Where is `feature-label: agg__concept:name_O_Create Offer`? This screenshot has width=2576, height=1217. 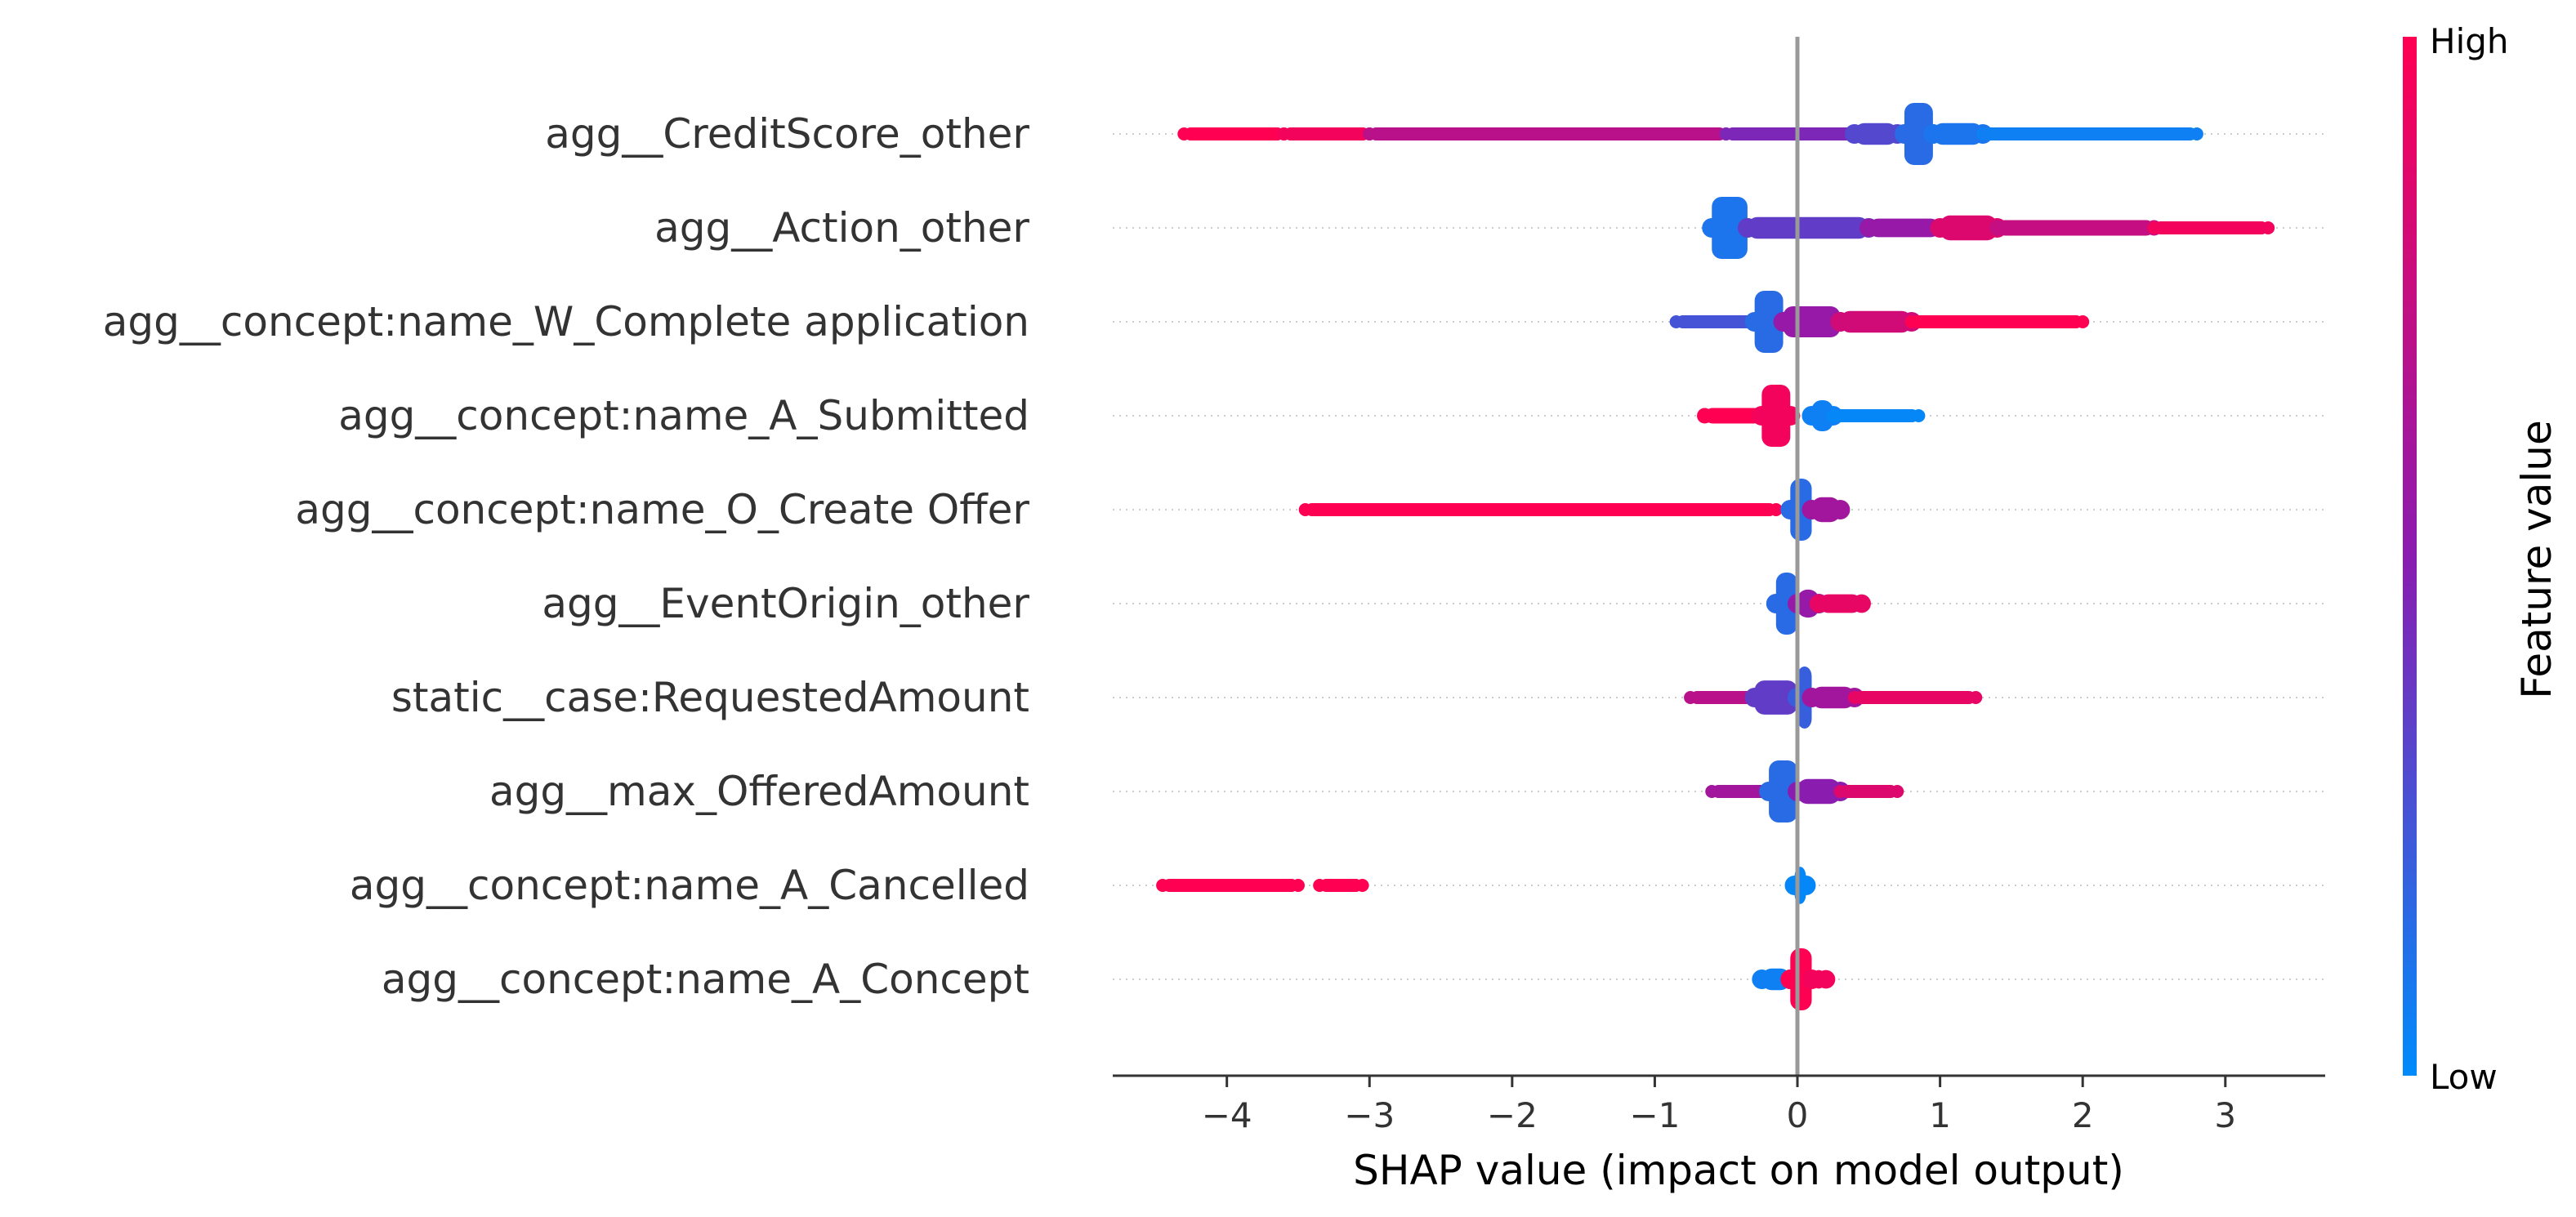 feature-label: agg__concept:name_O_Create Offer is located at coordinates (662, 509).